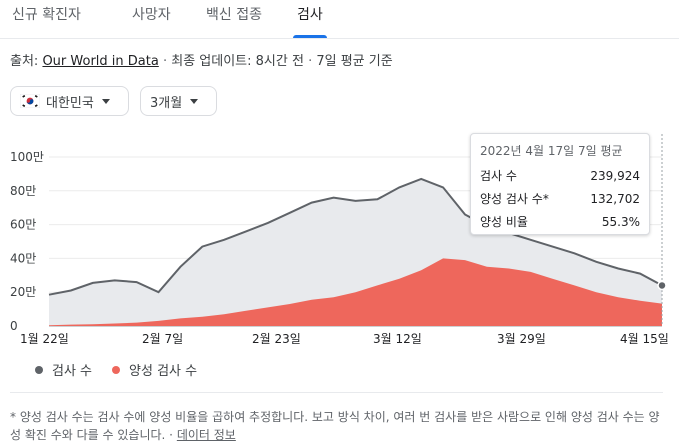 The image size is (679, 444). Describe the element at coordinates (355, 292) in the screenshot. I see `positive-tests-area` at that location.